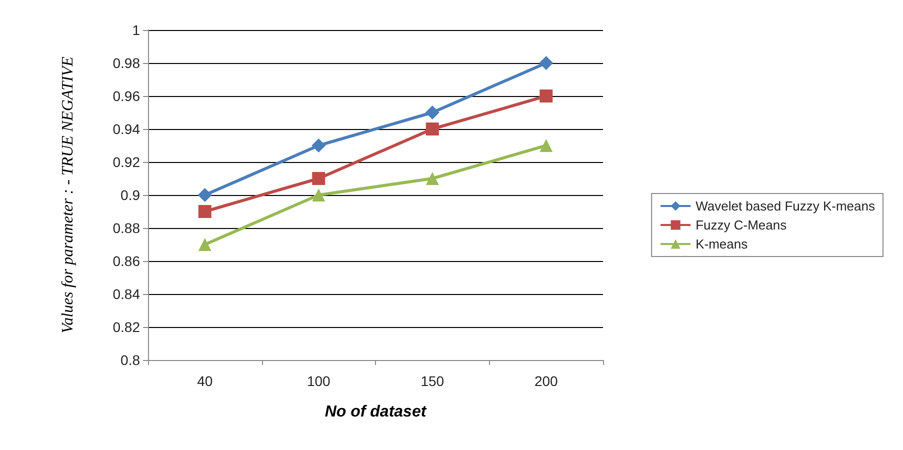 The image size is (903, 450). What do you see at coordinates (126, 327) in the screenshot?
I see `y-tick-label: 0.82` at bounding box center [126, 327].